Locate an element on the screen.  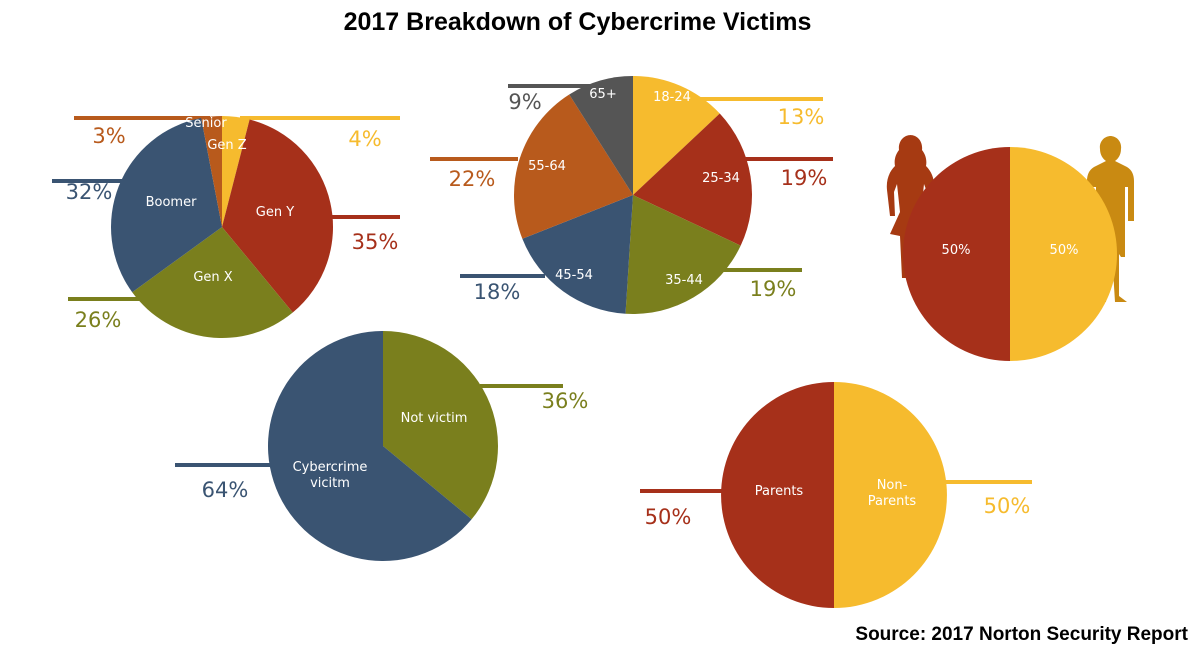
value-label: 36% is located at coordinates (565, 401).